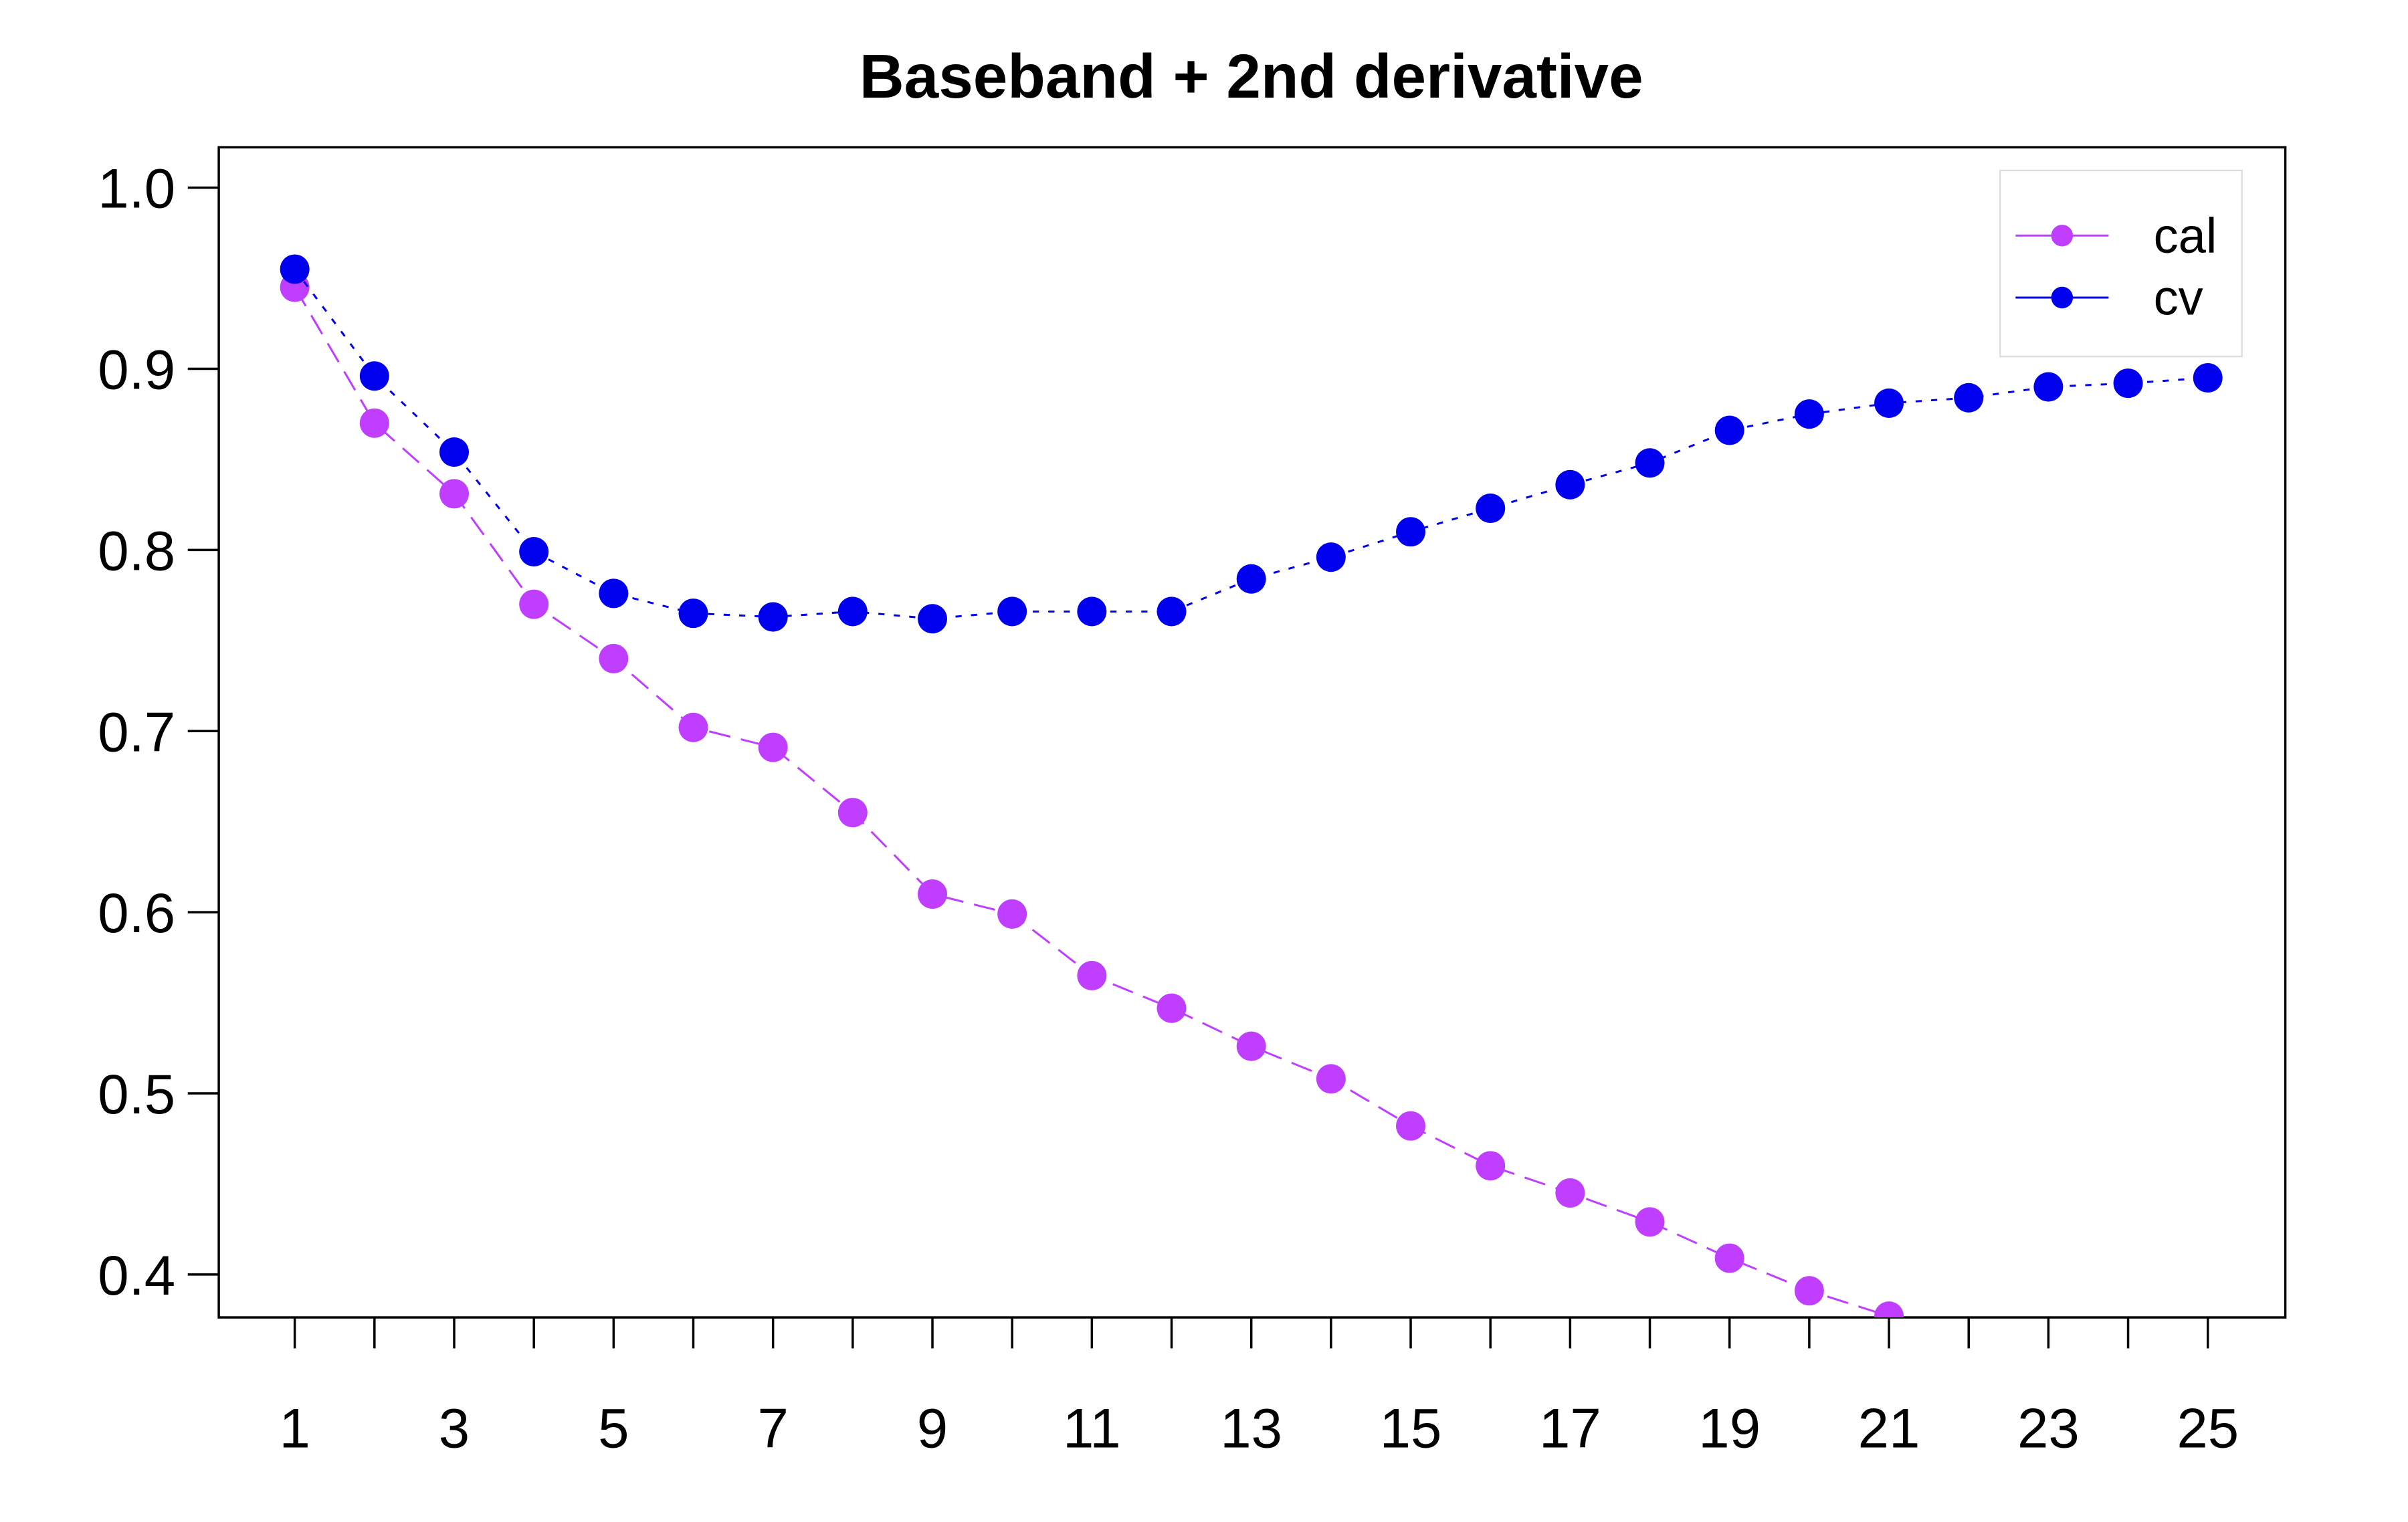  I want to click on x-tick-label: 15, so click(1411, 1428).